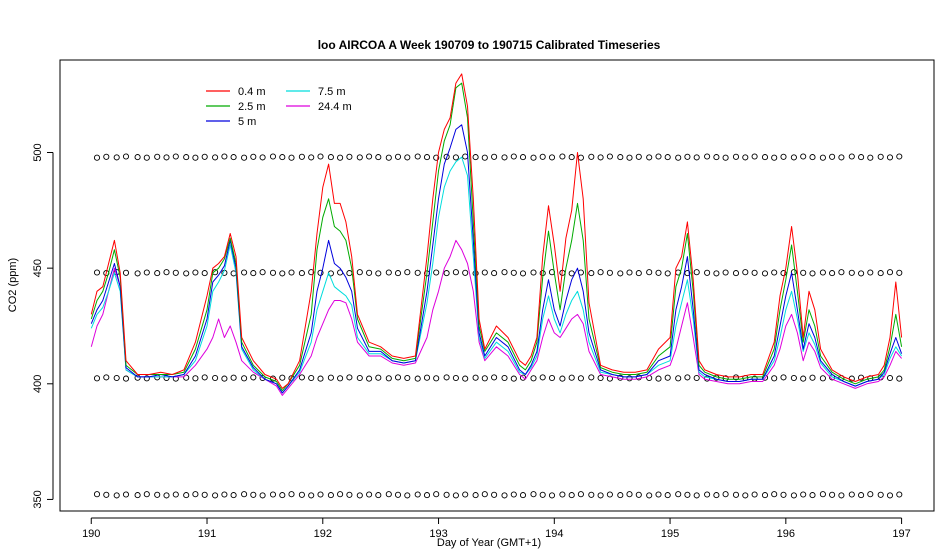 The image size is (950, 550). What do you see at coordinates (91, 534) in the screenshot?
I see `x-tick-label: 190` at bounding box center [91, 534].